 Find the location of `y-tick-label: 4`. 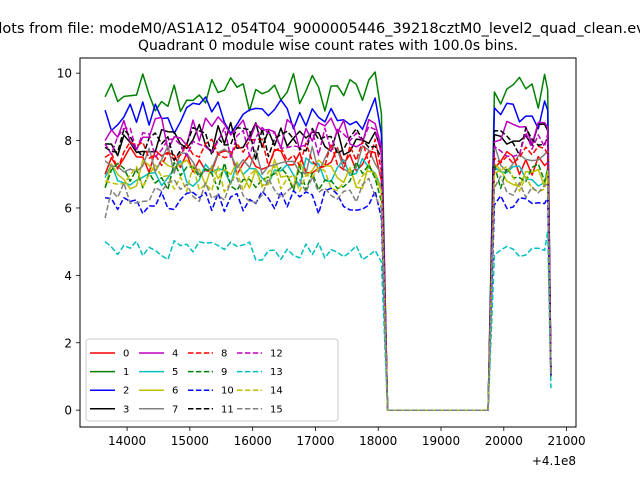

y-tick-label: 4 is located at coordinates (68, 276).